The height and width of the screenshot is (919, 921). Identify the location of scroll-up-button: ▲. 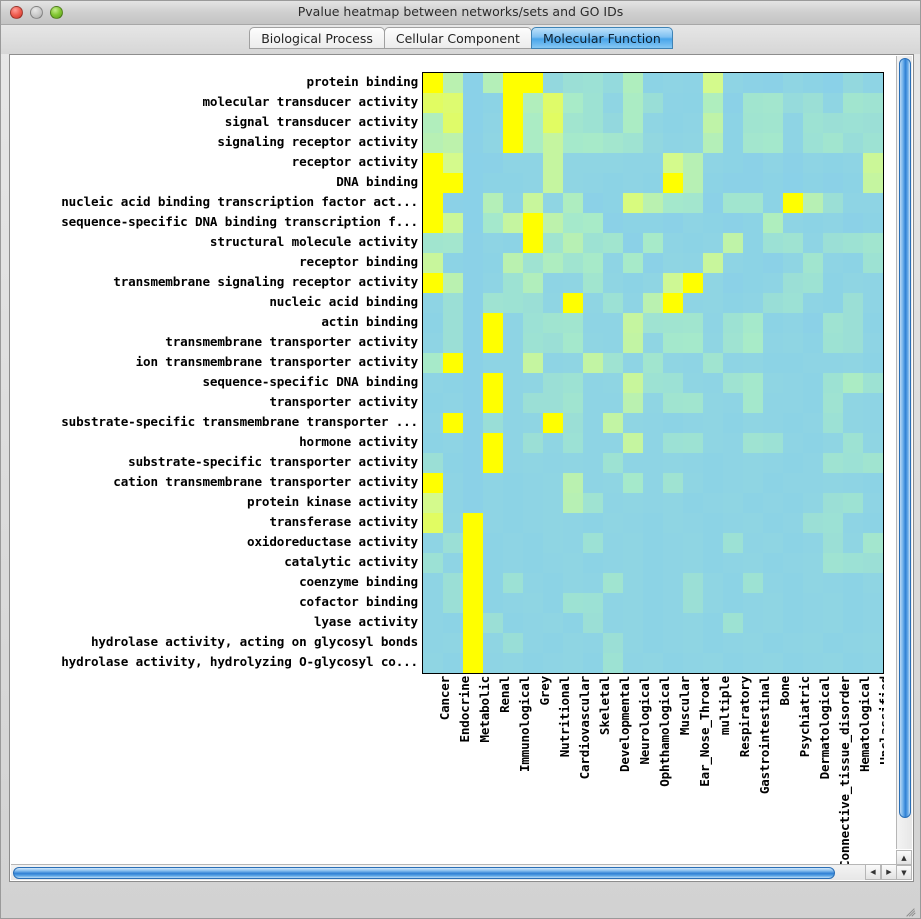
(904, 857).